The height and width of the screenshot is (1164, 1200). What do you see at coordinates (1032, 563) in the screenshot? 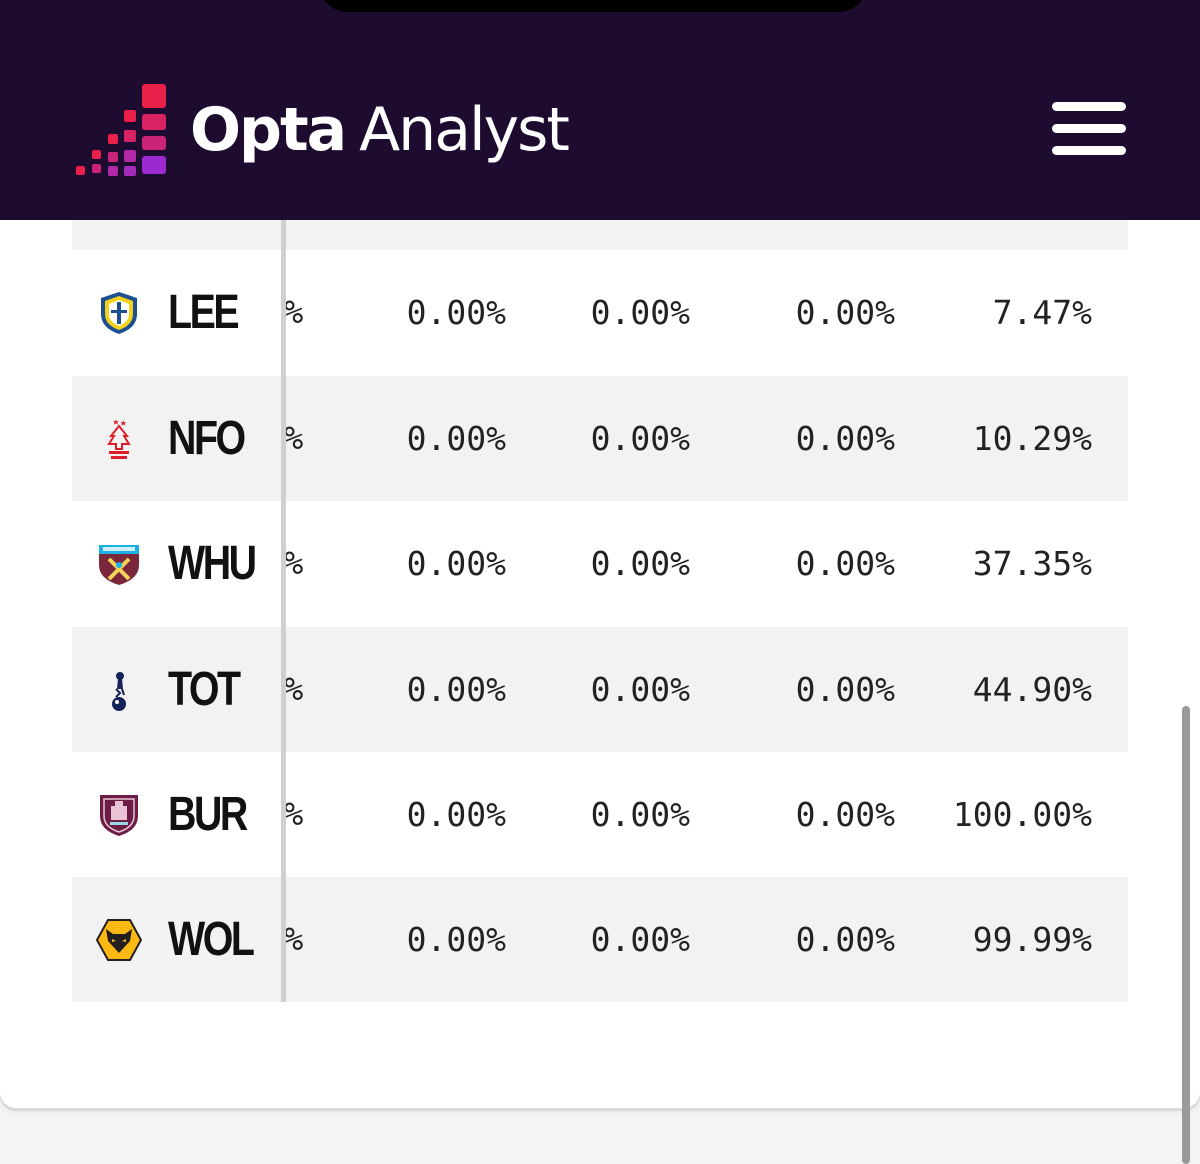
I see `cell-value: 37.35%` at bounding box center [1032, 563].